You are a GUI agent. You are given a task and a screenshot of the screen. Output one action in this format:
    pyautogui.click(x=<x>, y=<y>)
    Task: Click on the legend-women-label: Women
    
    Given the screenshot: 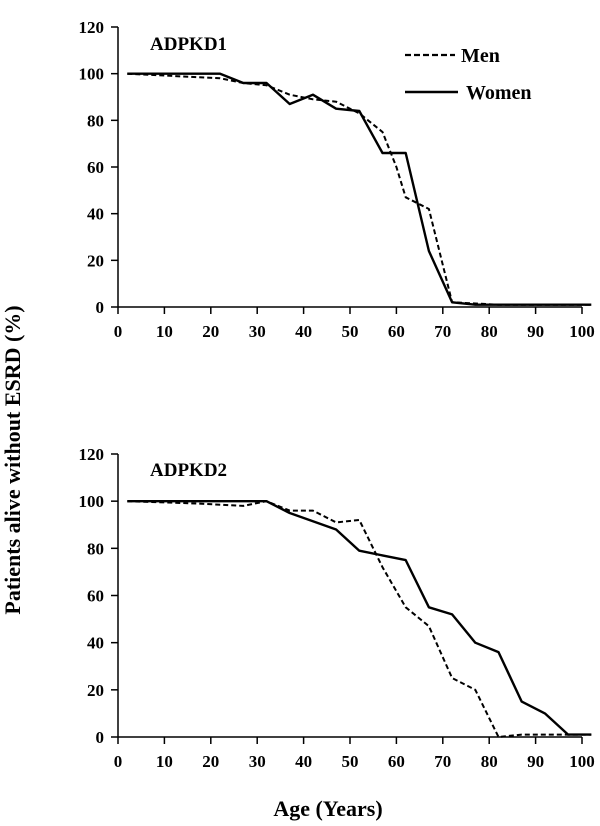 What is the action you would take?
    pyautogui.click(x=499, y=93)
    